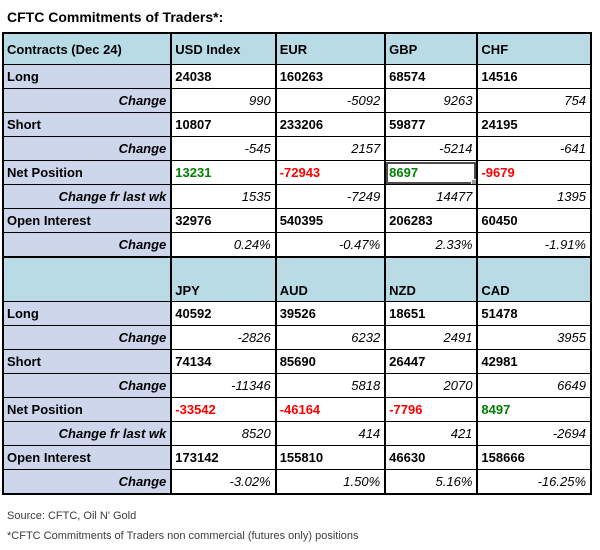 This screenshot has width=600, height=550. Describe the element at coordinates (431, 100) in the screenshot. I see `cell-long-change-gbp: 9263` at that location.